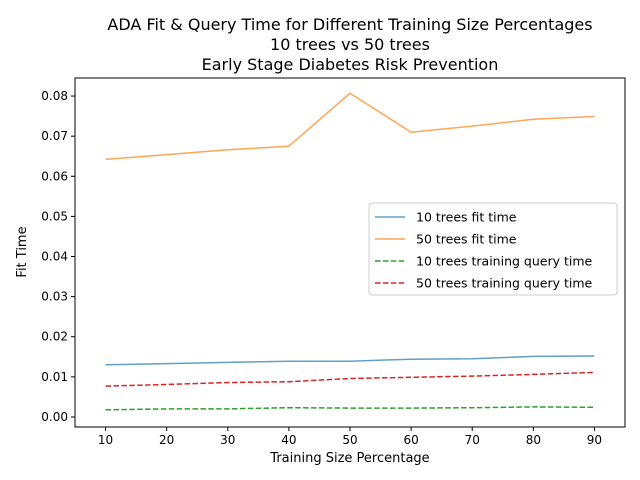 The height and width of the screenshot is (480, 640). Describe the element at coordinates (54, 337) in the screenshot. I see `y-tick-label: 0.02` at that location.